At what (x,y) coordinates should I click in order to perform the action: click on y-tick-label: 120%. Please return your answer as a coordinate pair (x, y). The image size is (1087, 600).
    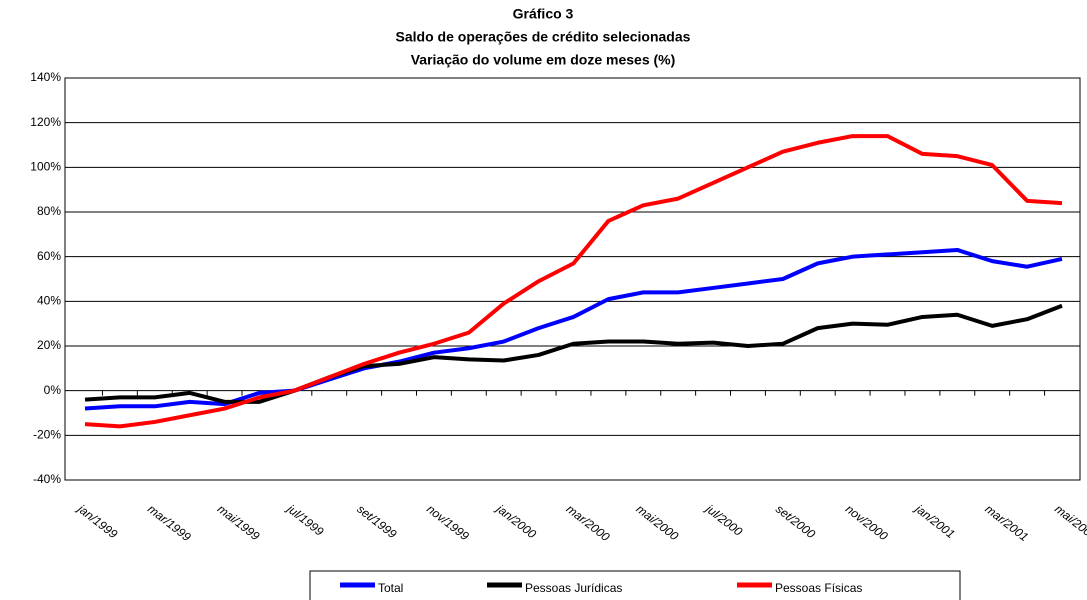
    Looking at the image, I should click on (45, 122).